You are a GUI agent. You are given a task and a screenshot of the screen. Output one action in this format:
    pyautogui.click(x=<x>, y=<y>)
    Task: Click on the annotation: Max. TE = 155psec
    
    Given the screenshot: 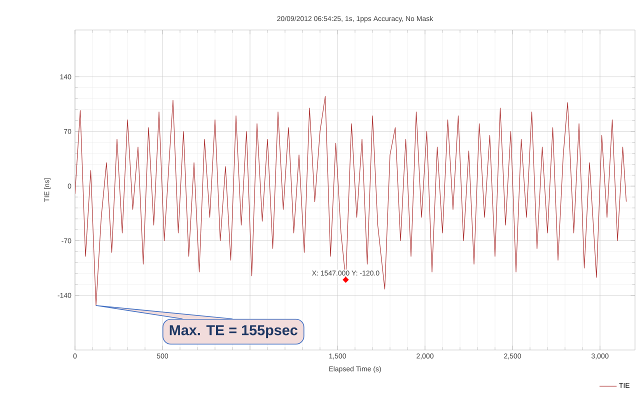 What is the action you would take?
    pyautogui.click(x=234, y=331)
    